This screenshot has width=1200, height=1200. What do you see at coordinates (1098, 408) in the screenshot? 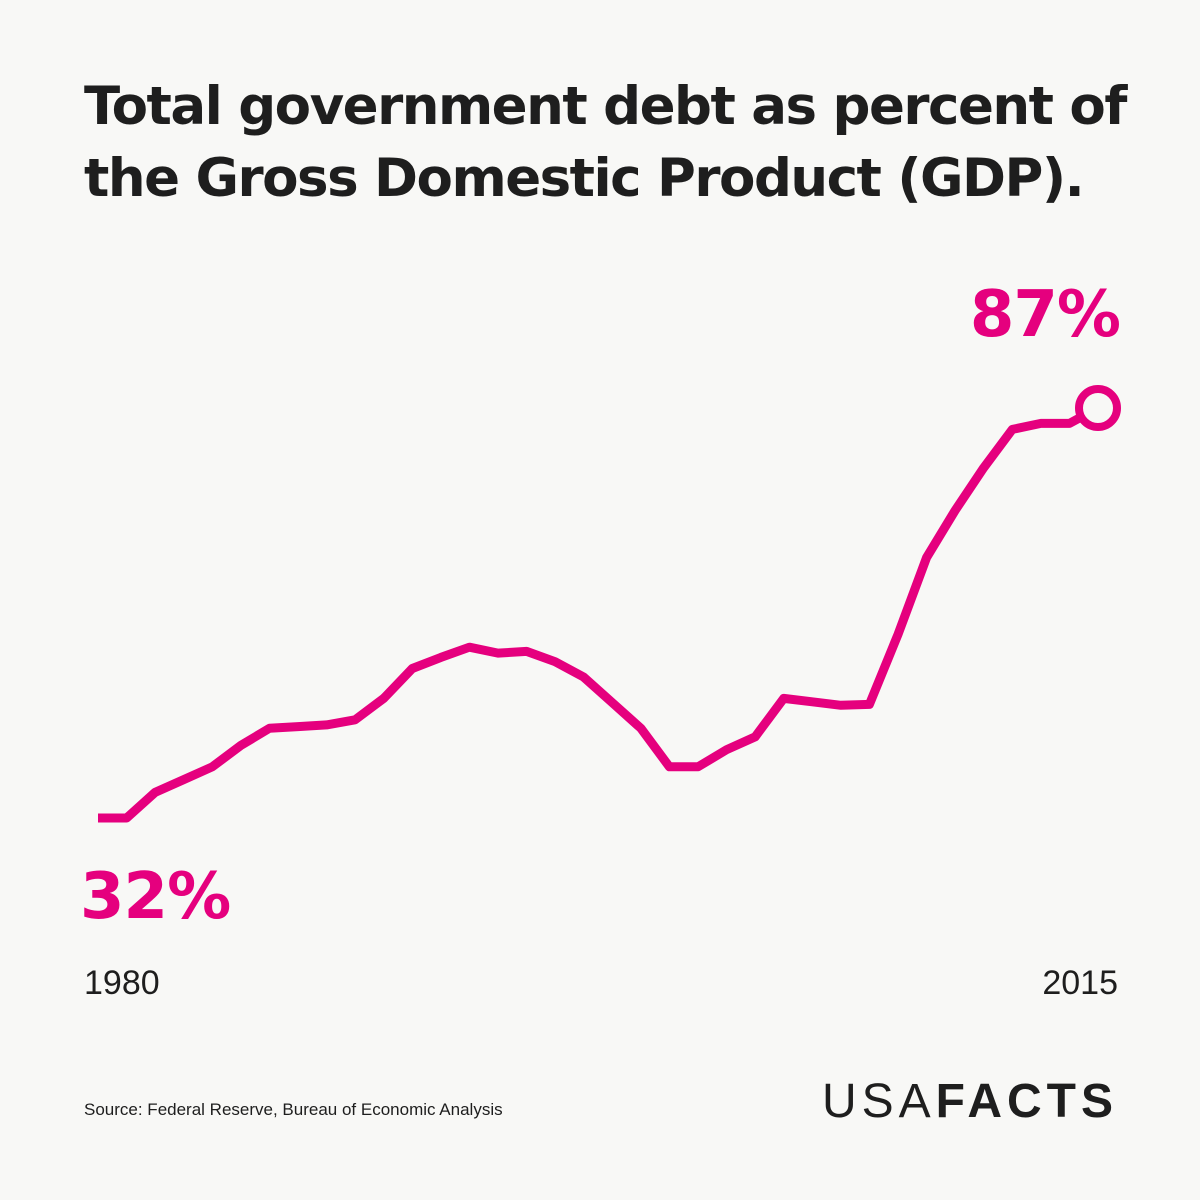
I see `end-point-marker` at bounding box center [1098, 408].